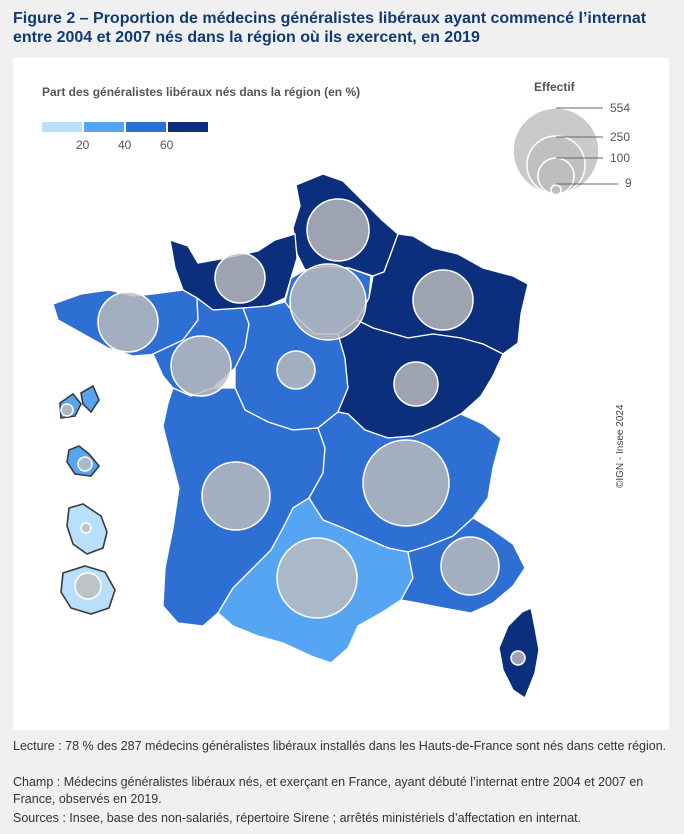 This screenshot has width=684, height=834. What do you see at coordinates (620, 158) in the screenshot?
I see `size-label-100: 100` at bounding box center [620, 158].